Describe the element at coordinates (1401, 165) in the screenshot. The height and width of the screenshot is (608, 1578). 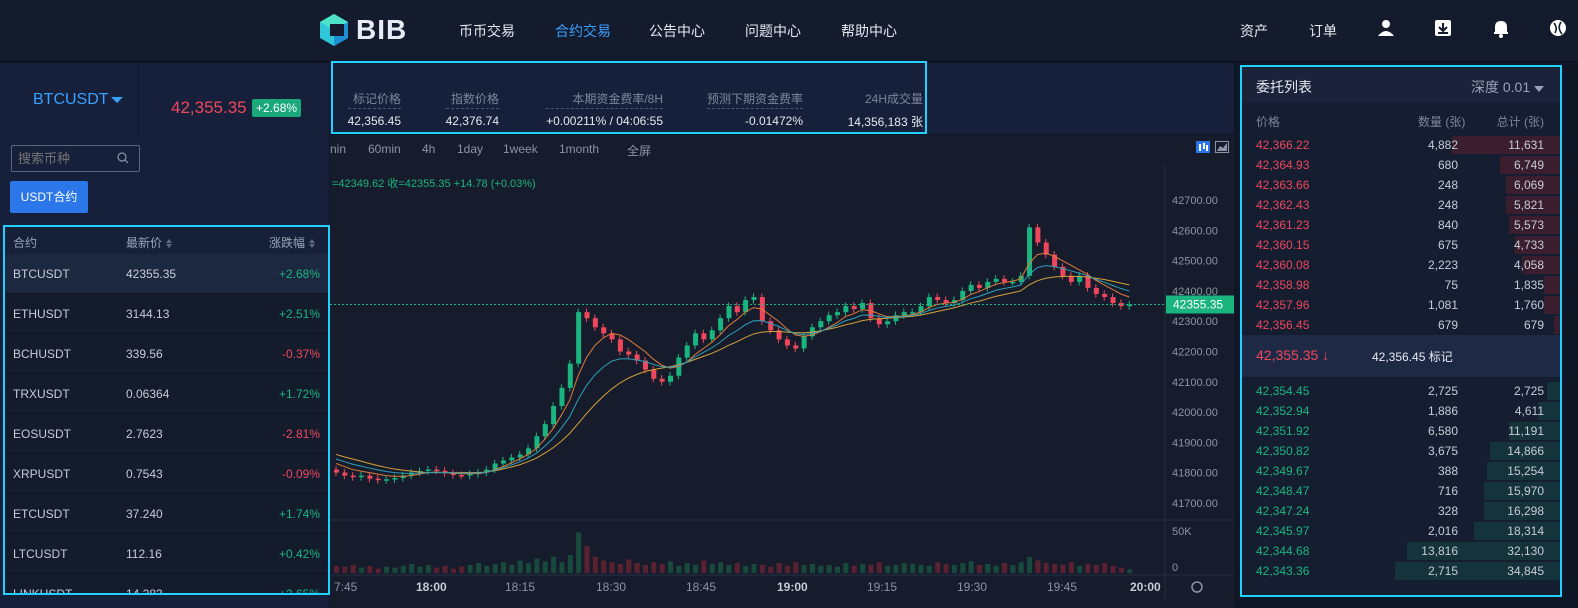
I see `ask-row: 42,364.93 680 6,749` at that location.